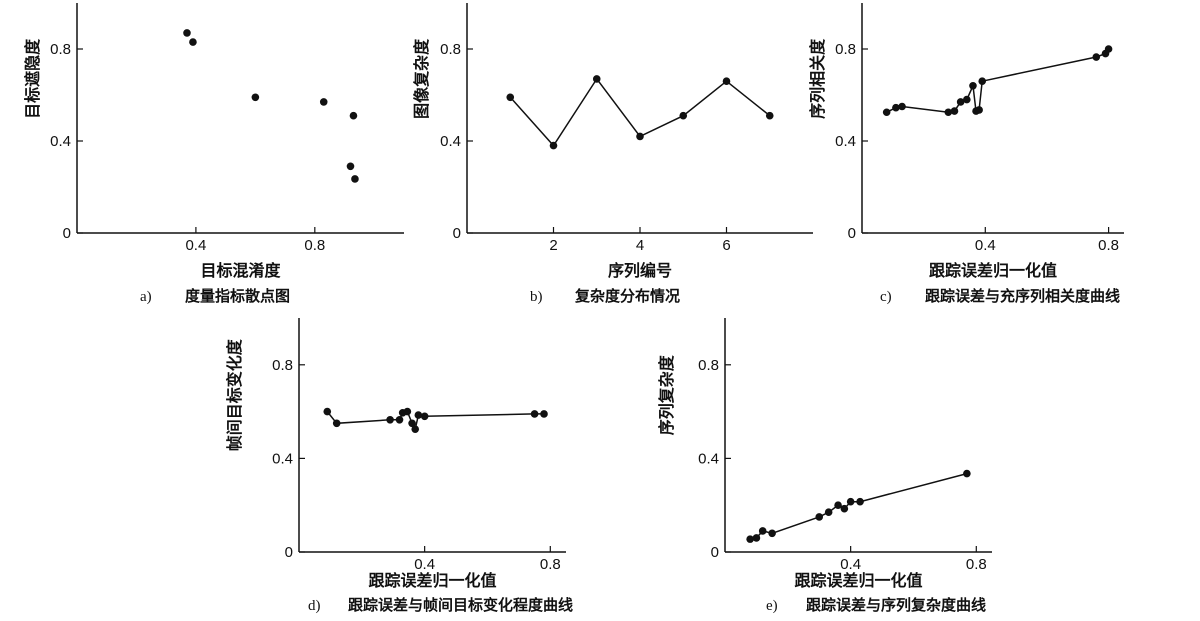 This screenshot has height=621, width=1200. Describe the element at coordinates (460, 605) in the screenshot. I see `chart-caption: 跟踪误差与帧间目标变化程度曲线` at that location.